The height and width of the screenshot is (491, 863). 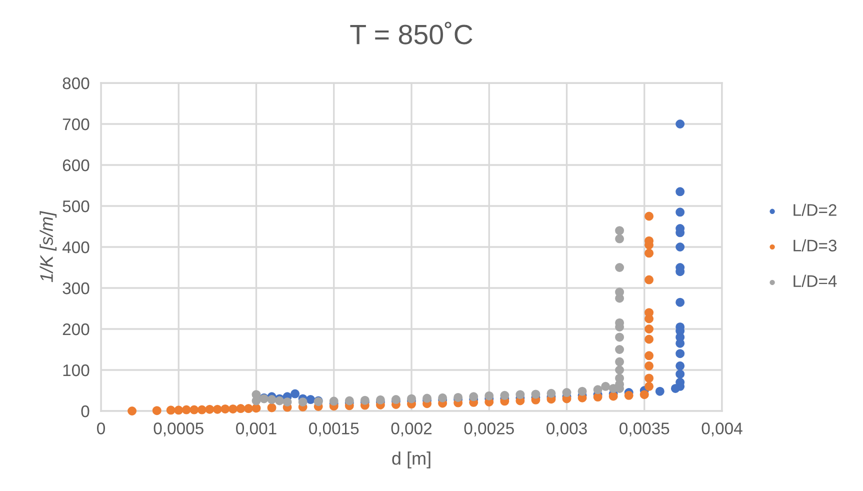 What do you see at coordinates (76, 370) in the screenshot?
I see `y-tick-label: 100` at bounding box center [76, 370].